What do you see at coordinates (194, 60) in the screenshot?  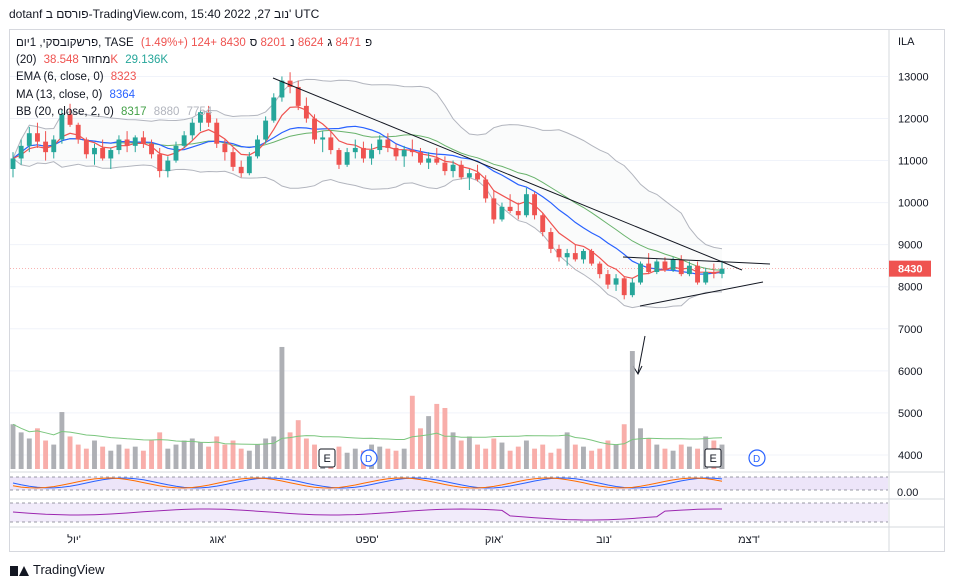 I see `legend-volume-row: (20) מחזור 38.548K 29.136K` at bounding box center [194, 60].